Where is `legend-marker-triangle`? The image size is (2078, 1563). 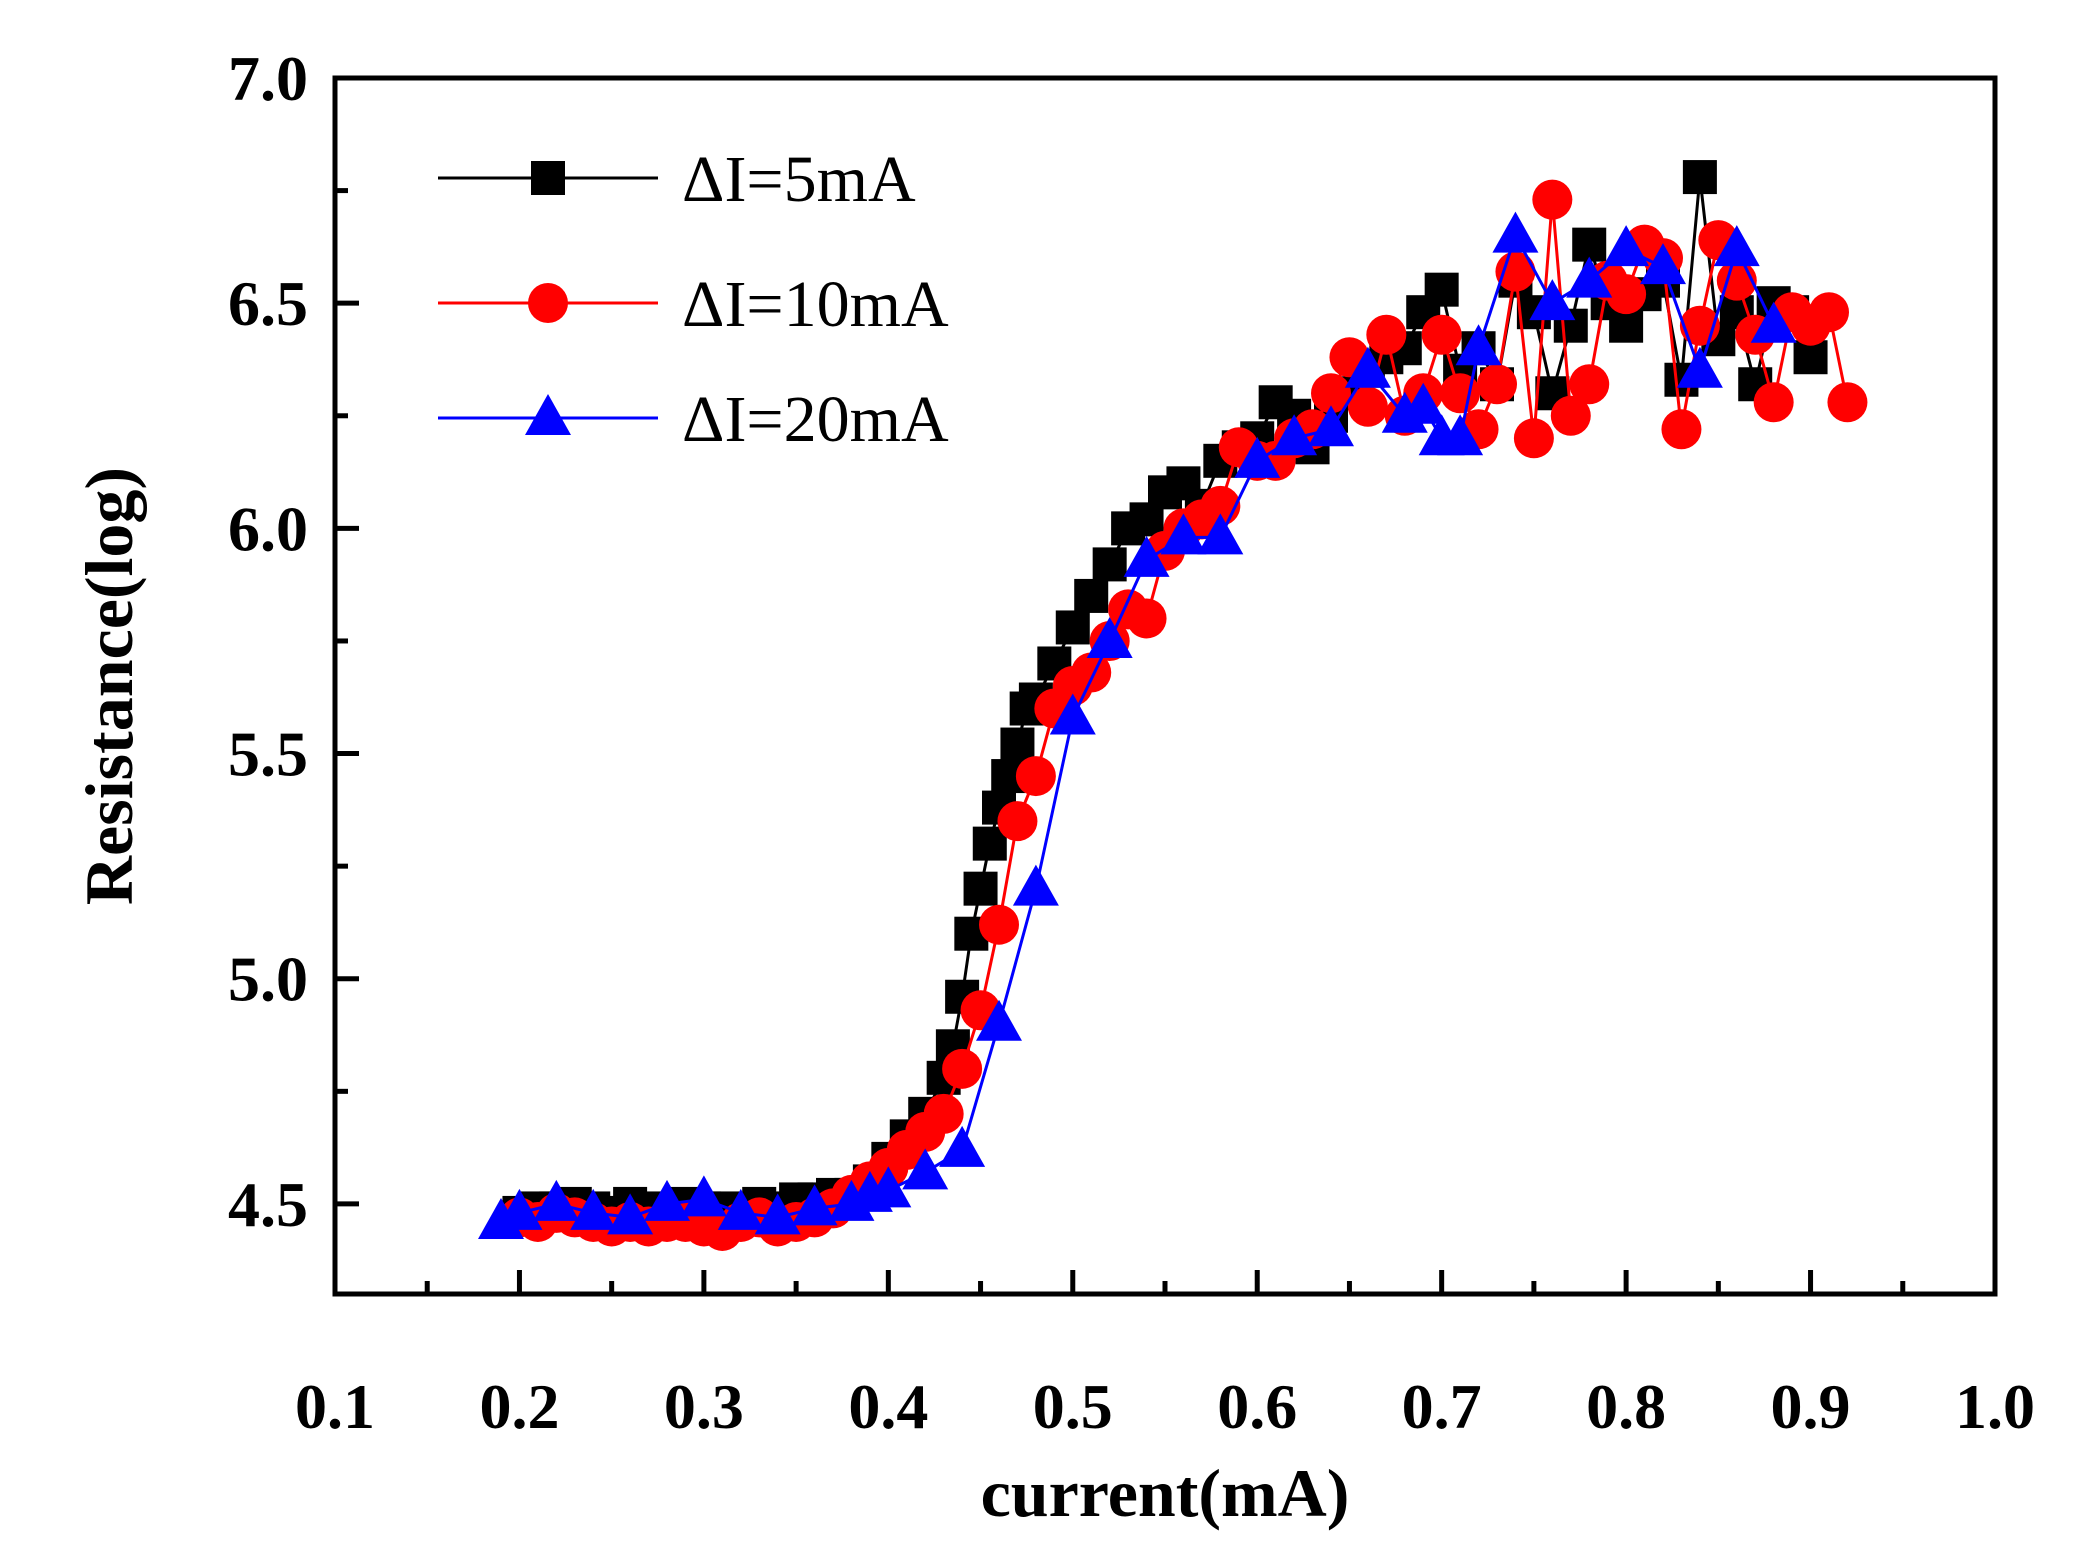
legend-marker-triangle is located at coordinates (548, 414).